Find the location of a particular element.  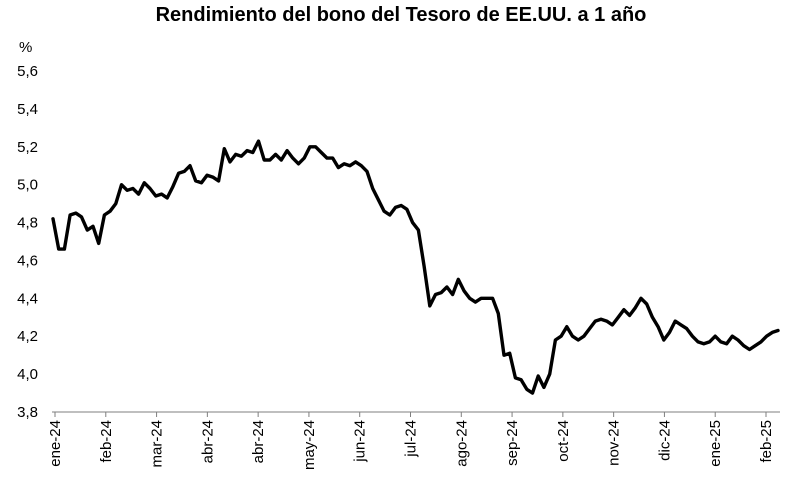

x-tick-label: ene-25 is located at coordinates (715, 443).